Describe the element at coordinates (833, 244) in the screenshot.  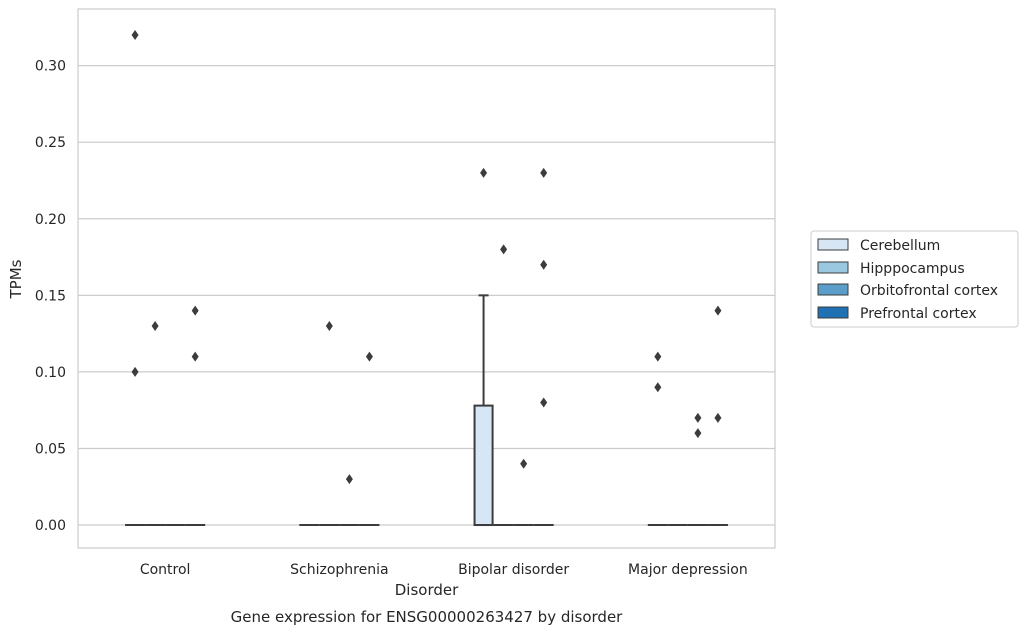
I see `legend-swatch-cerebellum` at that location.